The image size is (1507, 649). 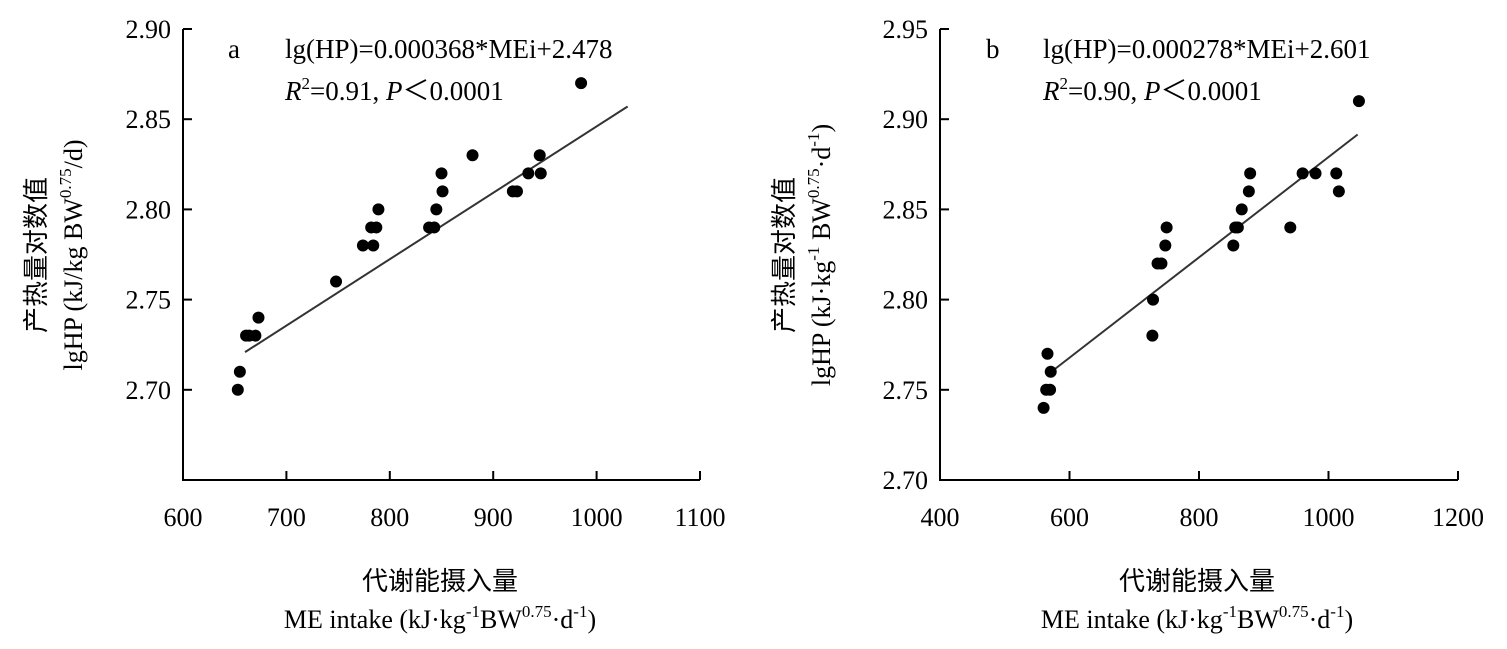 I want to click on x-tick-label: 900, so click(x=493, y=517).